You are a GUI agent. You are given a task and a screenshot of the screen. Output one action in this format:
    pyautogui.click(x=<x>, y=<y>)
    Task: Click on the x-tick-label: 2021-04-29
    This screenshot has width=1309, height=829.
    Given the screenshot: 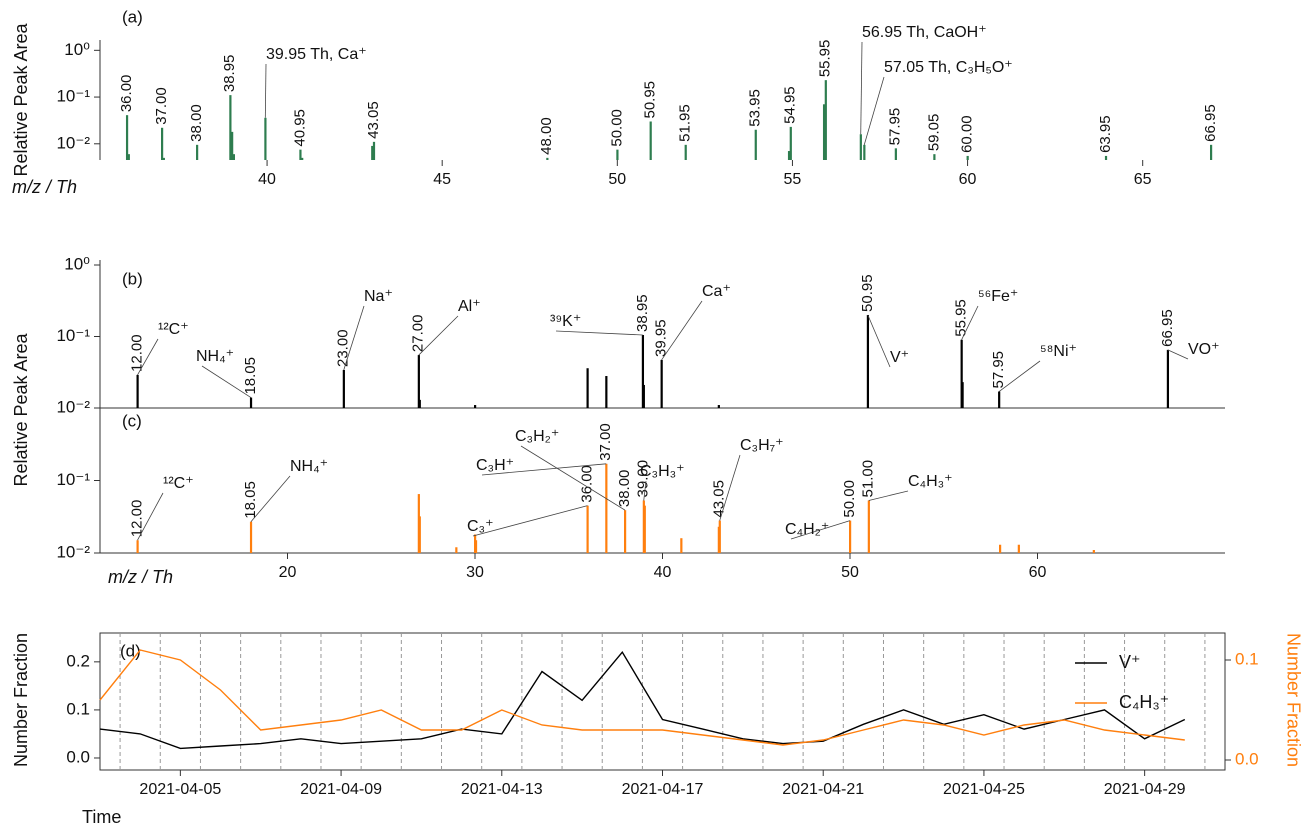 What is the action you would take?
    pyautogui.click(x=1145, y=789)
    